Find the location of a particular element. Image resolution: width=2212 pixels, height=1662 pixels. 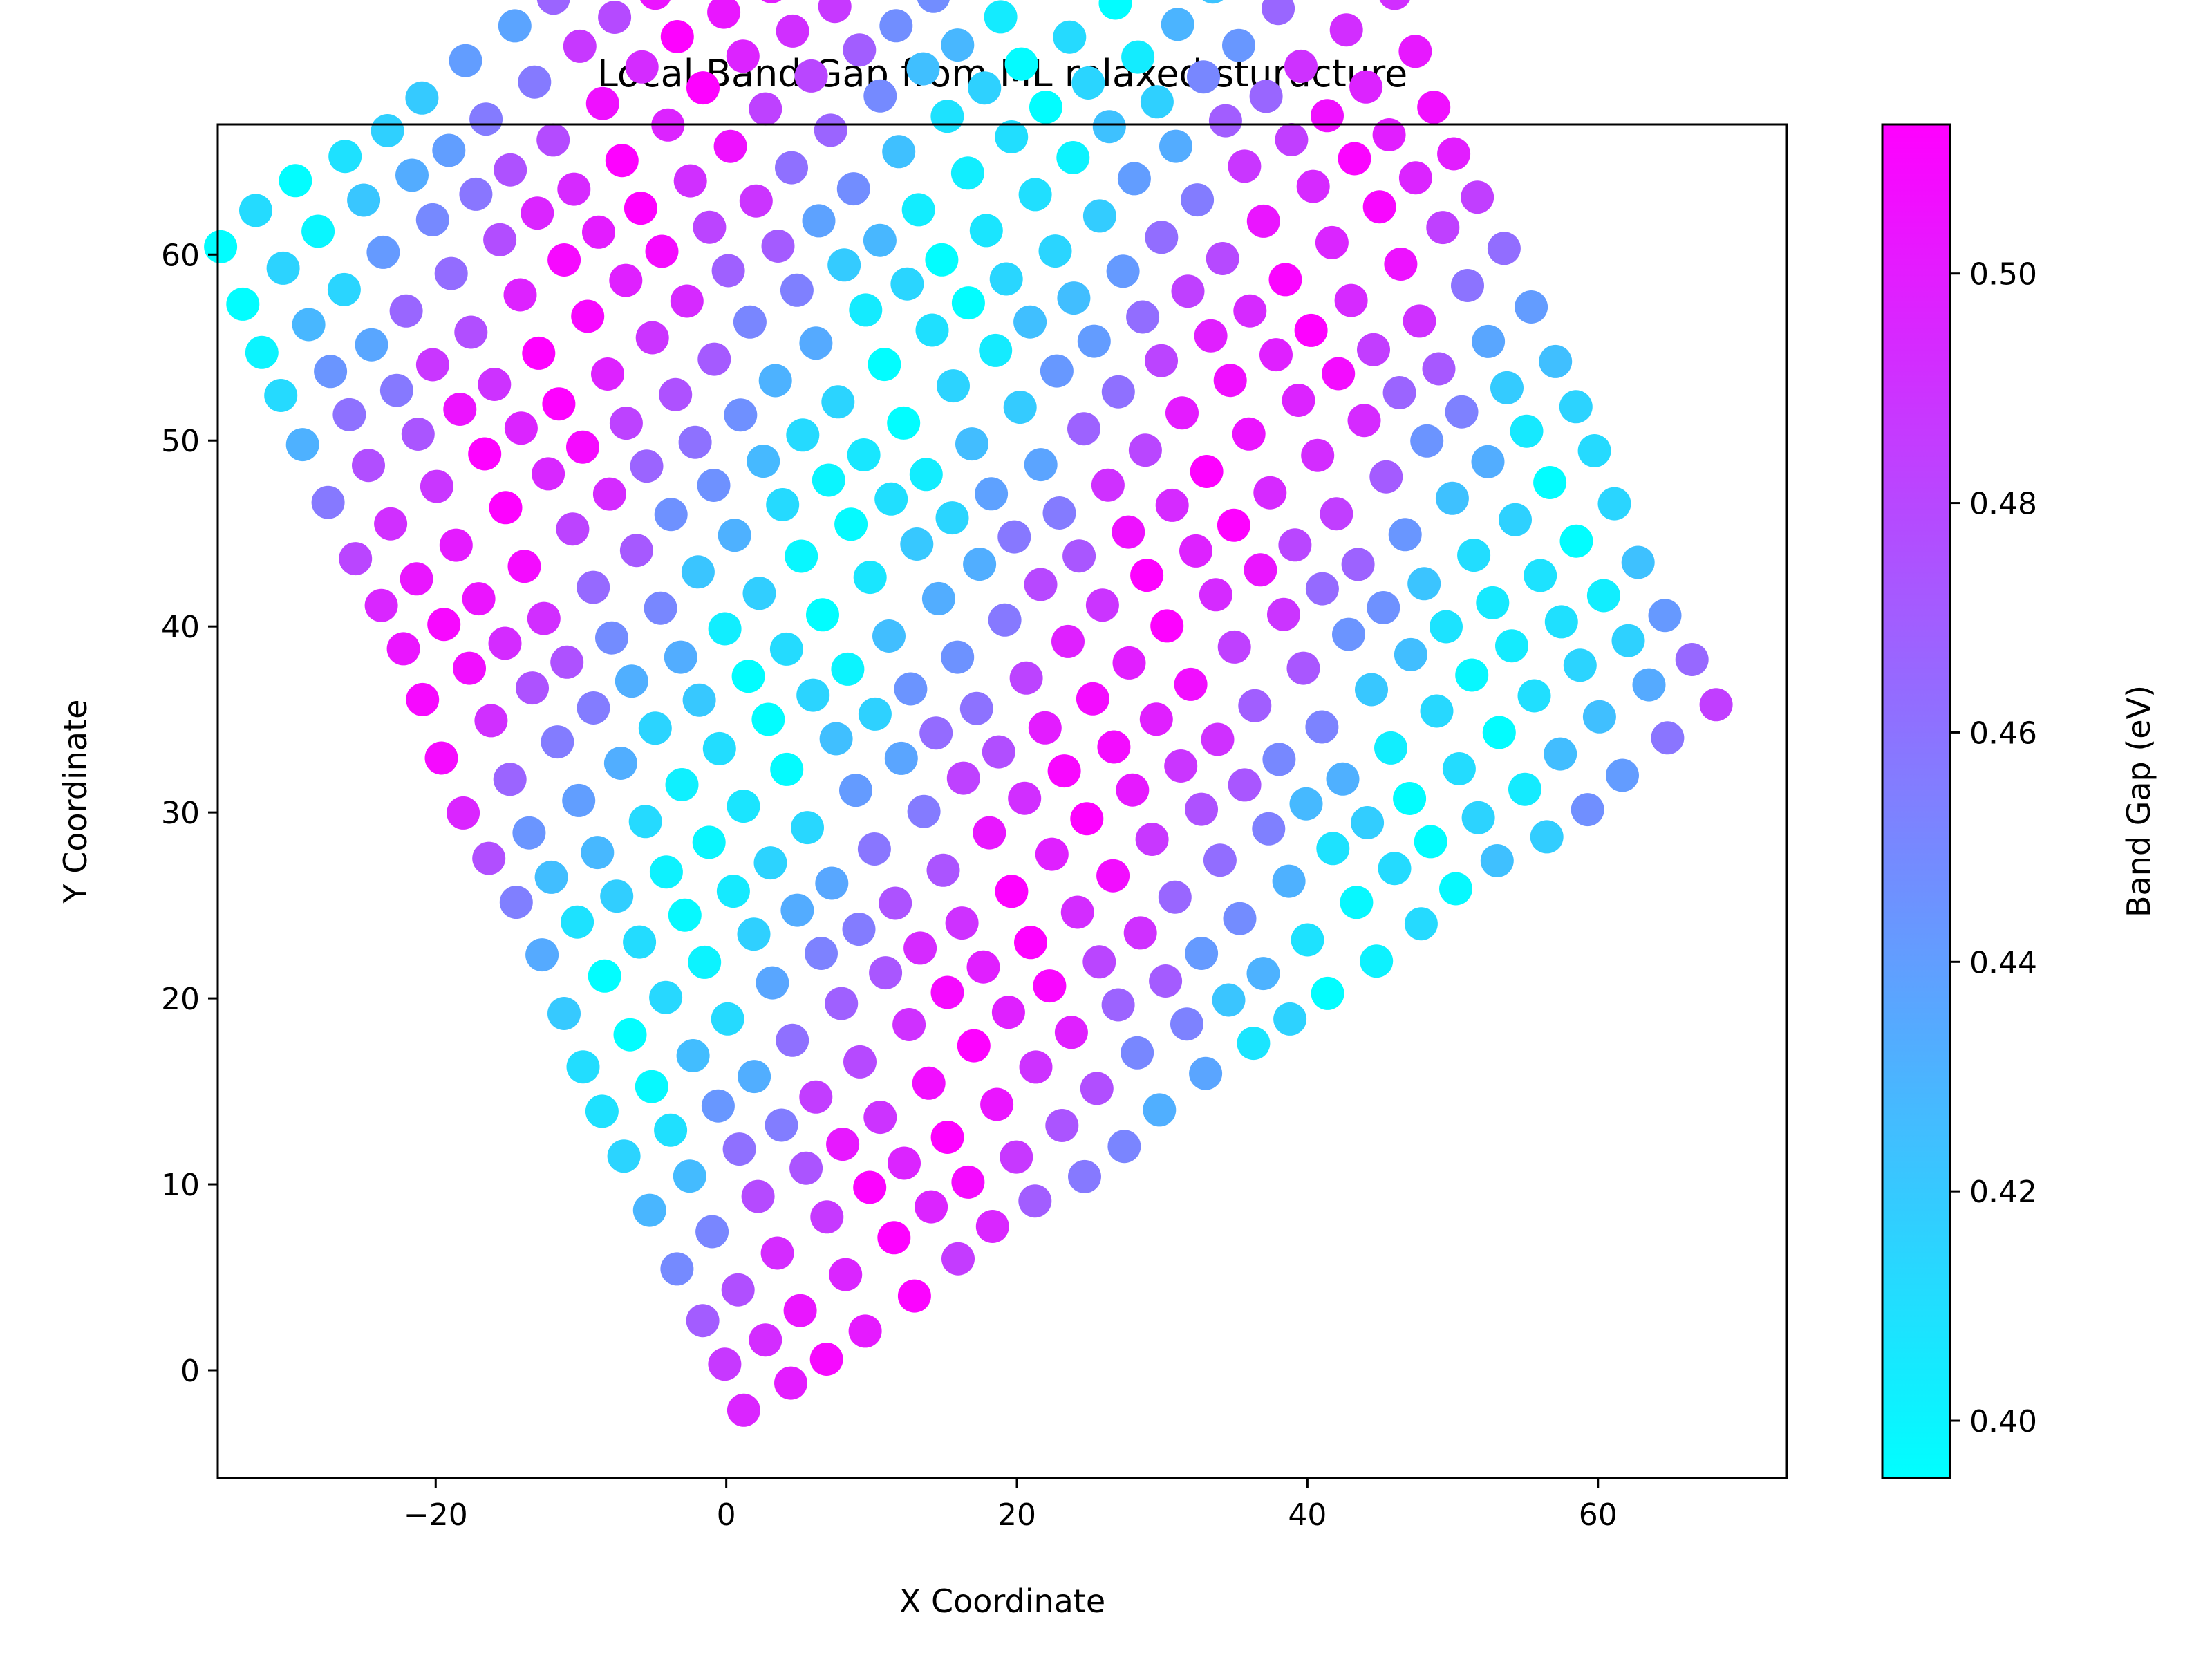

colorbar-tick-label: 0.44 is located at coordinates (2003, 963).